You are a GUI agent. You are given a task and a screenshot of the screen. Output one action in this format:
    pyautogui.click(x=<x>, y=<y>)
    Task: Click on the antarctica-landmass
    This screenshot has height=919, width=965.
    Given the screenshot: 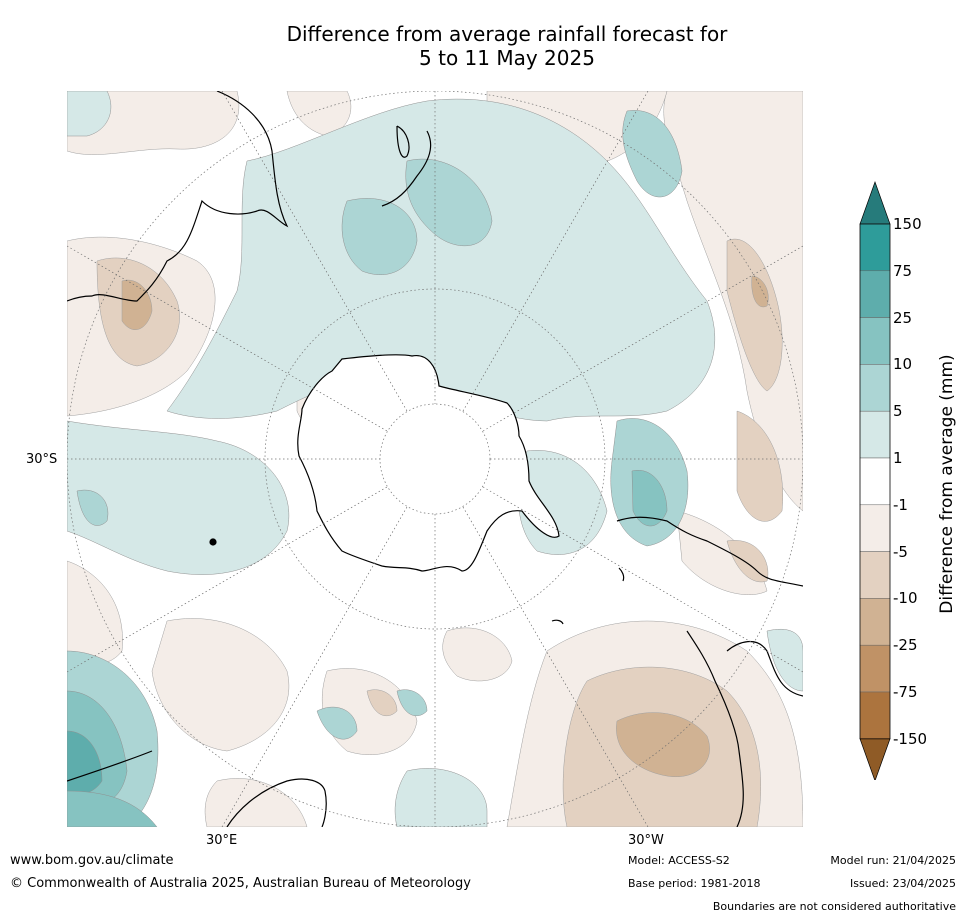 What is the action you would take?
    pyautogui.click(x=428, y=463)
    